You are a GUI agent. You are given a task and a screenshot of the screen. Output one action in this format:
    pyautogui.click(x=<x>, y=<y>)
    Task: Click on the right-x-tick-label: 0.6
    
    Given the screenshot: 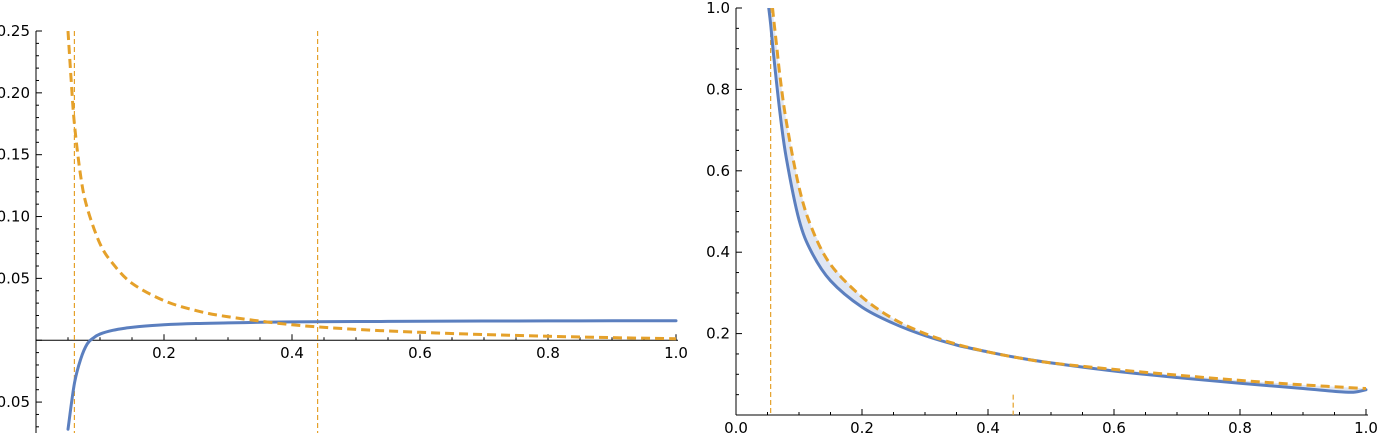 What is the action you would take?
    pyautogui.click(x=1114, y=427)
    